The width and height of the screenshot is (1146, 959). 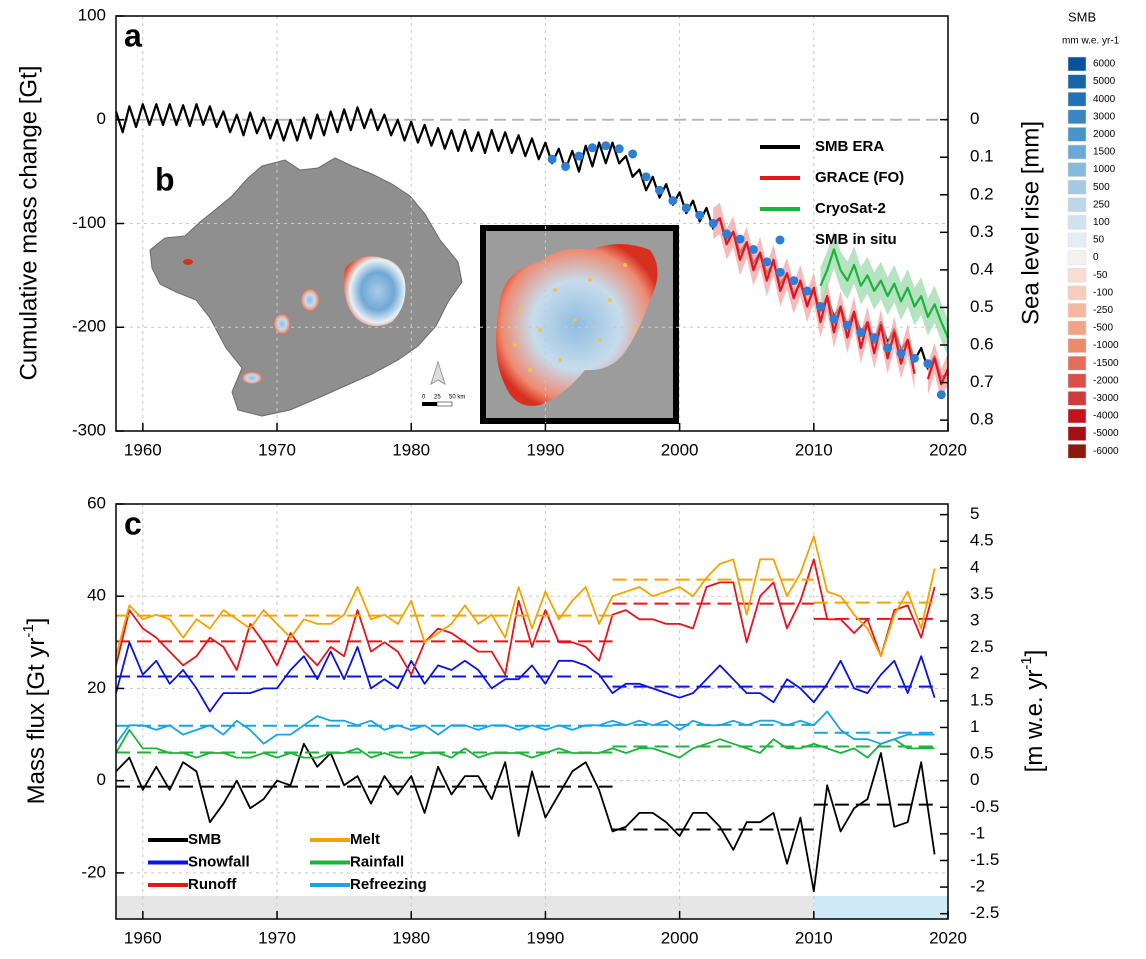 What do you see at coordinates (212, 884) in the screenshot?
I see `legend-label: Runoff` at bounding box center [212, 884].